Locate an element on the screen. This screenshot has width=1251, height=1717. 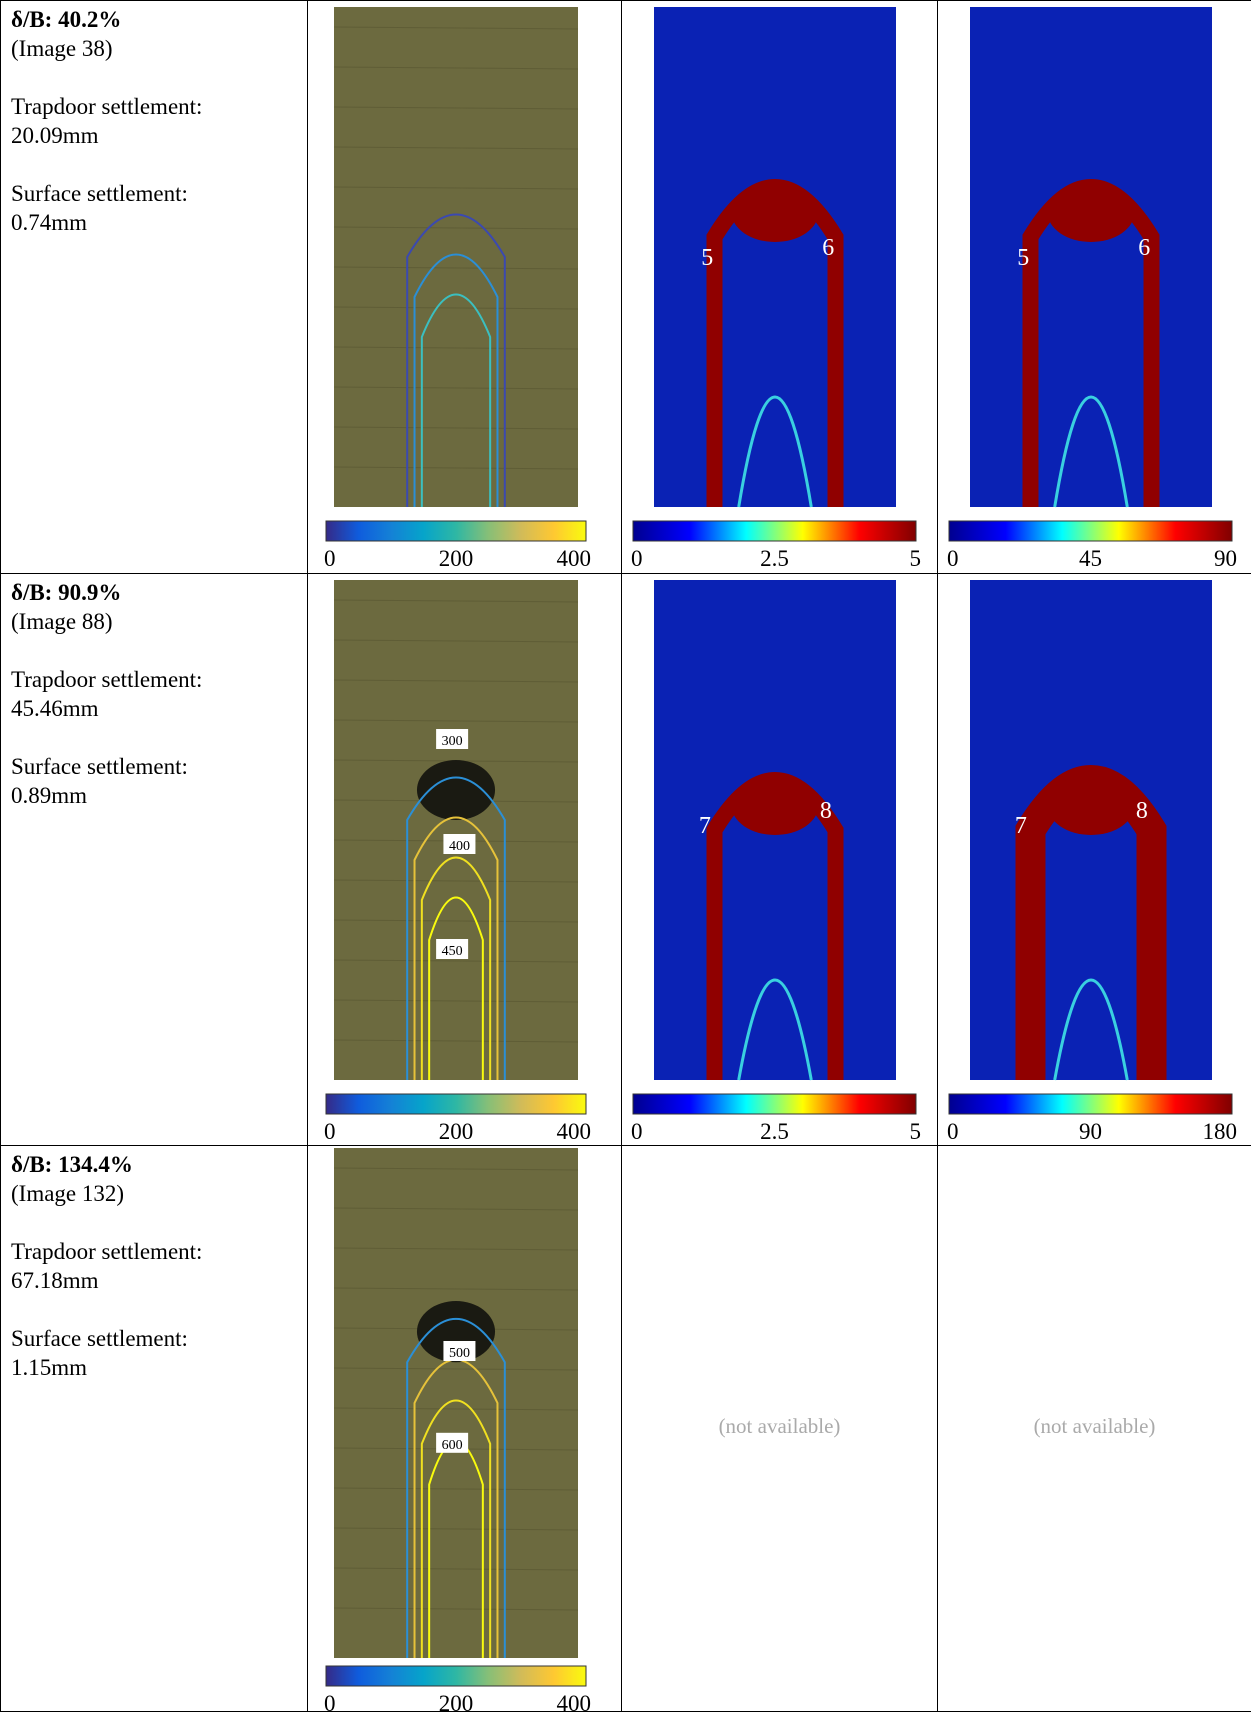
image-cell: 5 6 0 2.5 5 is located at coordinates (779, 287).